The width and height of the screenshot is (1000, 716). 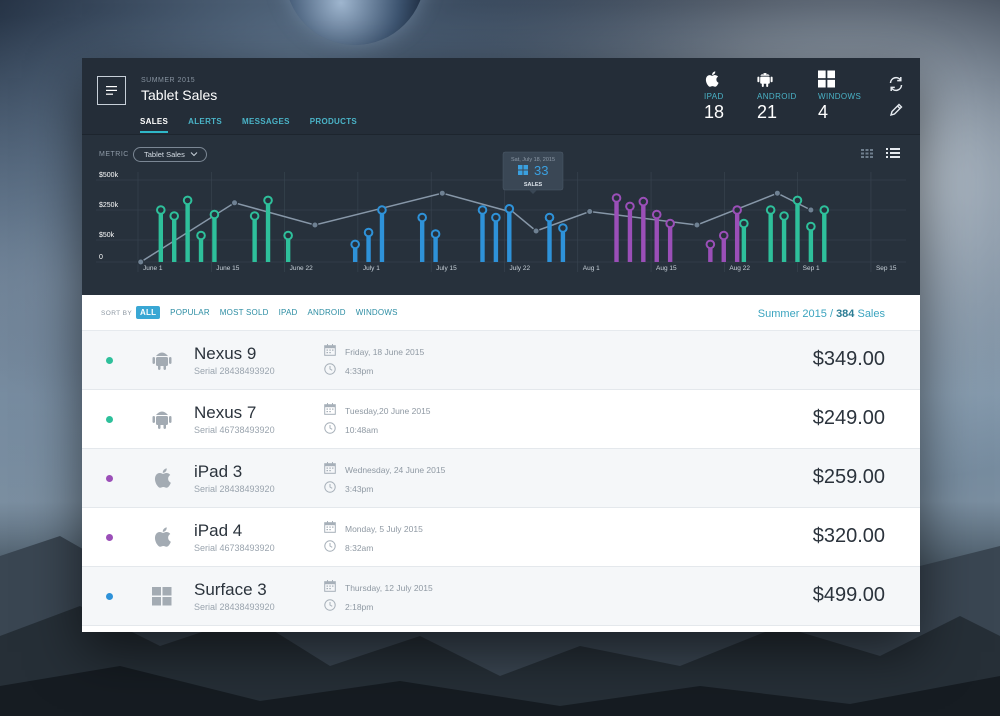 I want to click on grid-view-icon, so click(x=867, y=153).